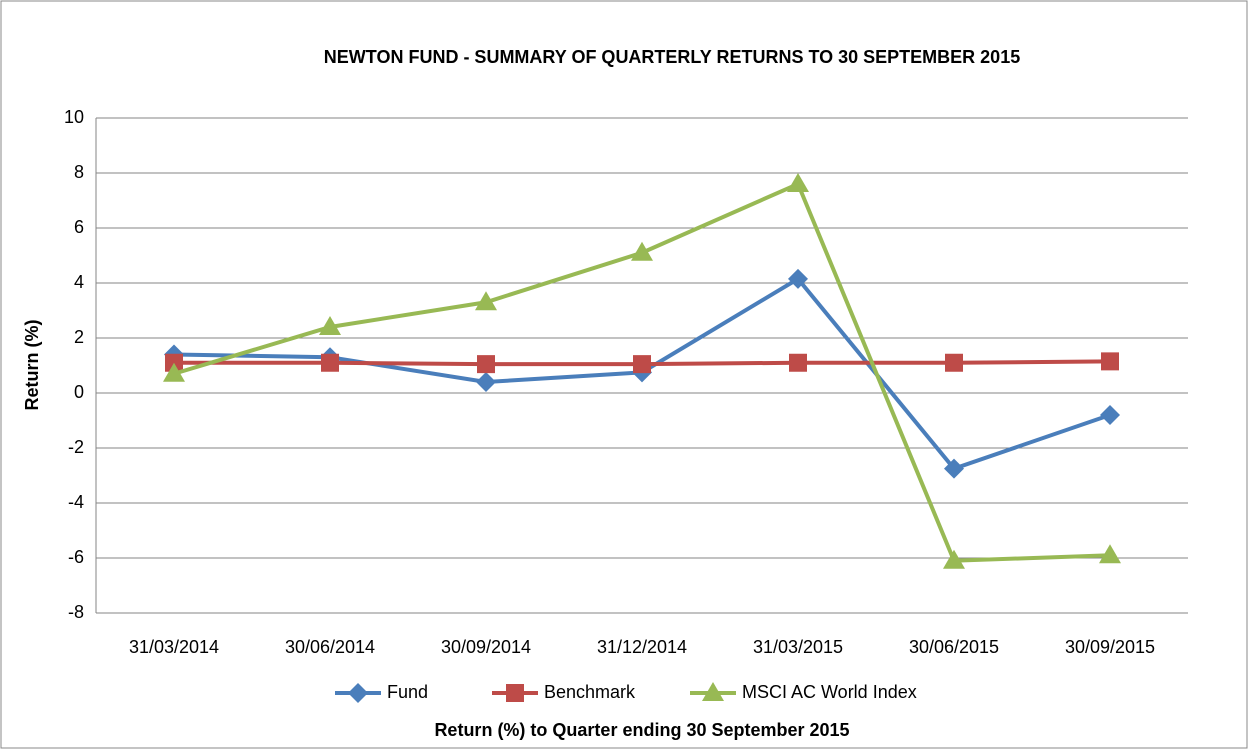  What do you see at coordinates (798, 647) in the screenshot?
I see `x-tick-label: 31/03/2015` at bounding box center [798, 647].